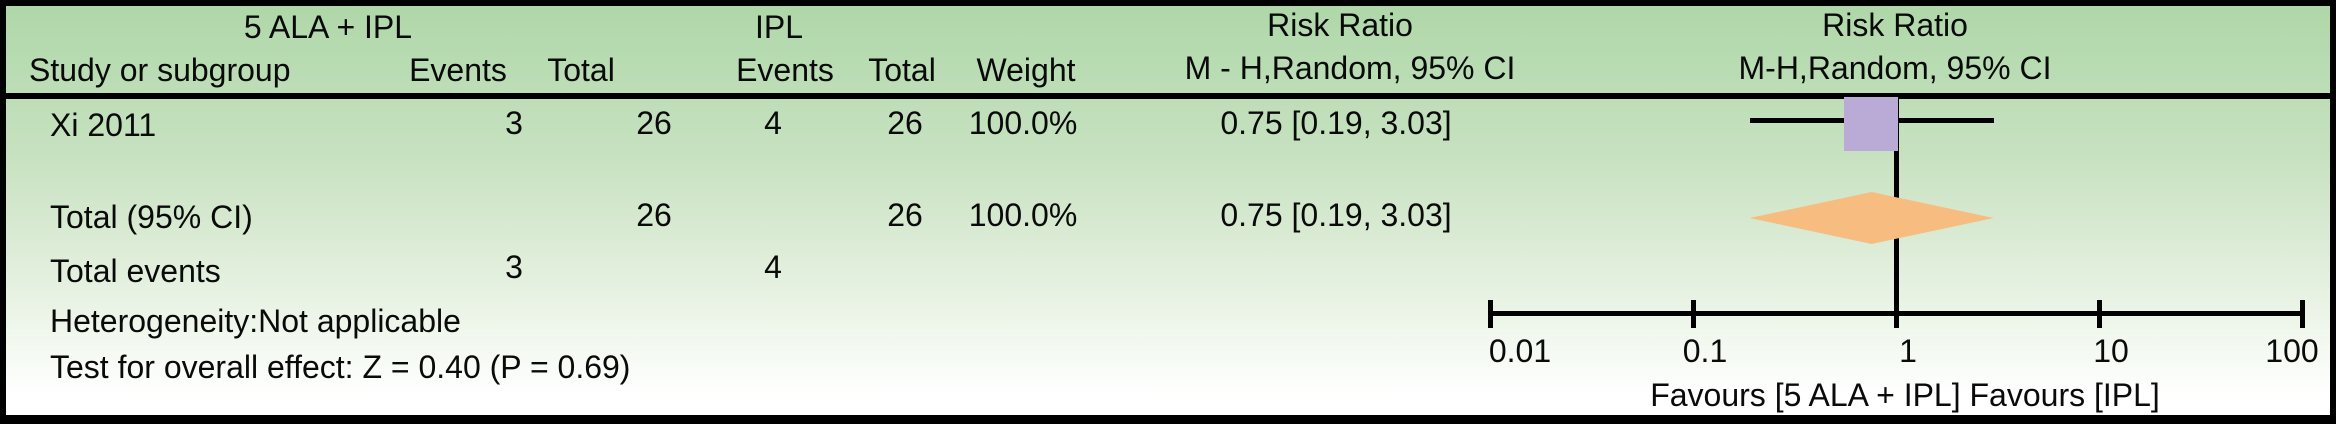 The width and height of the screenshot is (2336, 424). I want to click on x-axis-tick-label: 0.1, so click(1705, 351).